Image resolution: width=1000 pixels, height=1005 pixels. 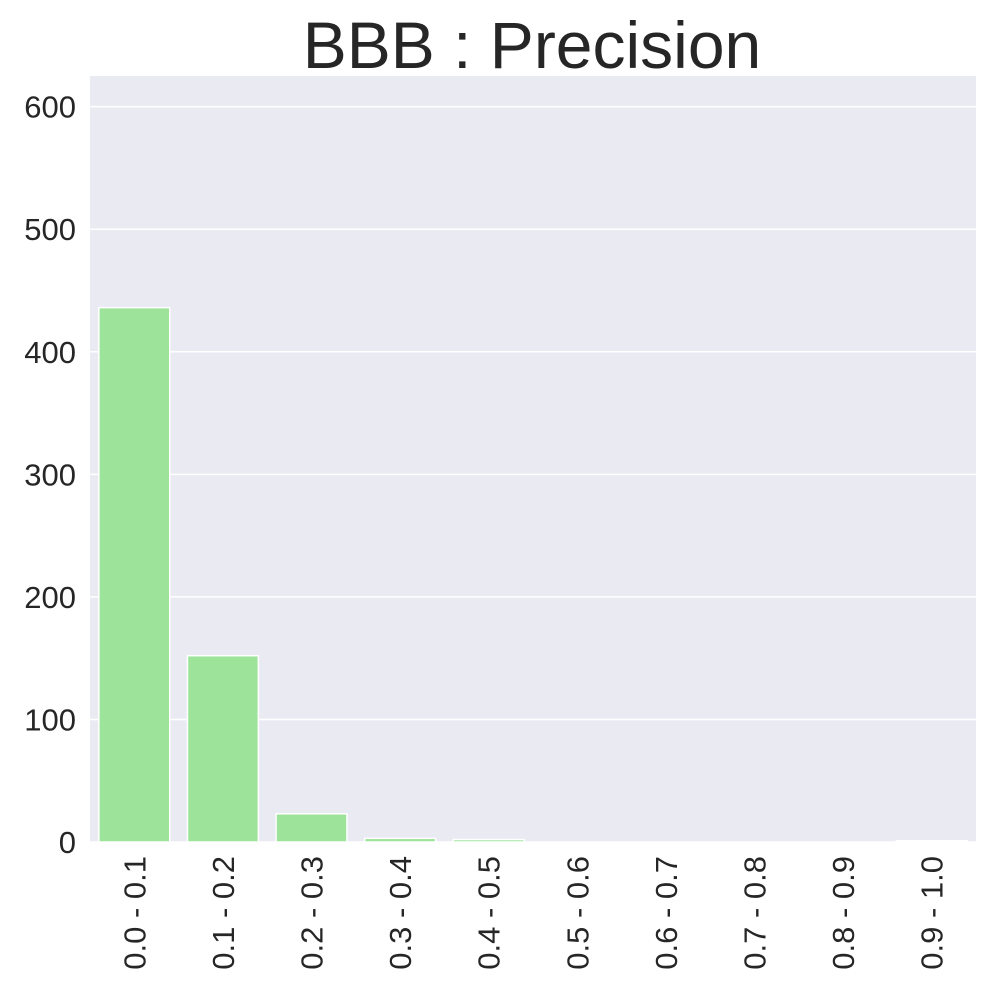 I want to click on x-tick-label: 0.3 - 0.4, so click(x=400, y=913).